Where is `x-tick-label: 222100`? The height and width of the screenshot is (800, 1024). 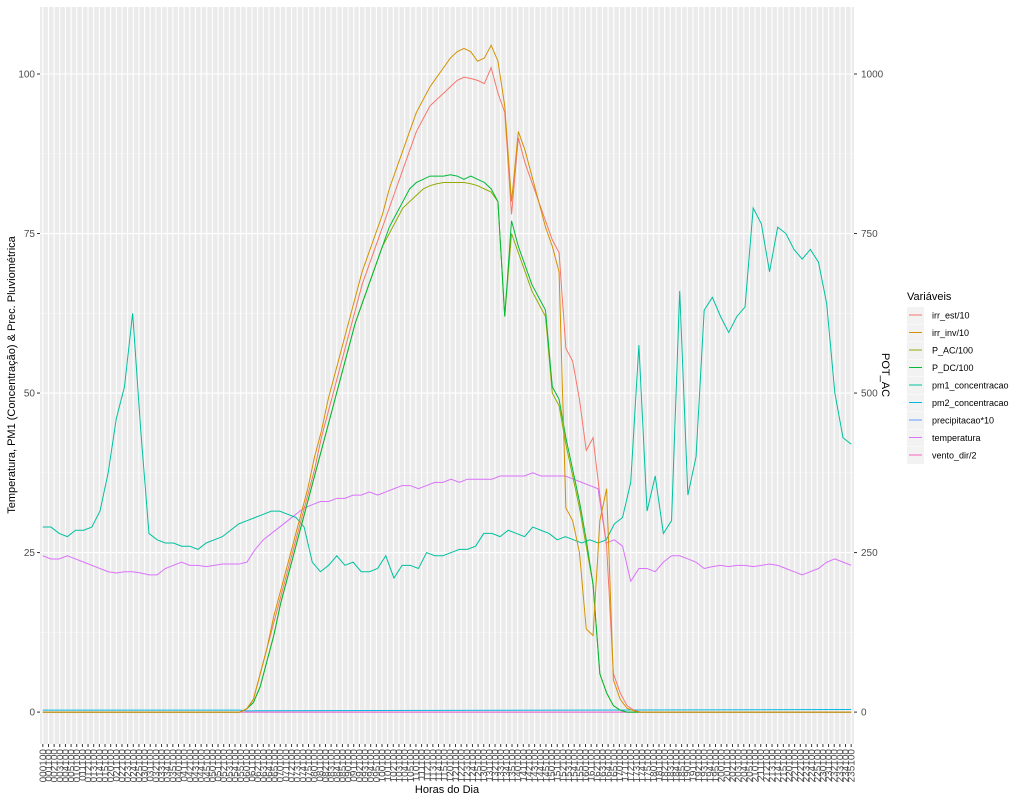
x-tick-label: 222100 is located at coordinates (801, 766).